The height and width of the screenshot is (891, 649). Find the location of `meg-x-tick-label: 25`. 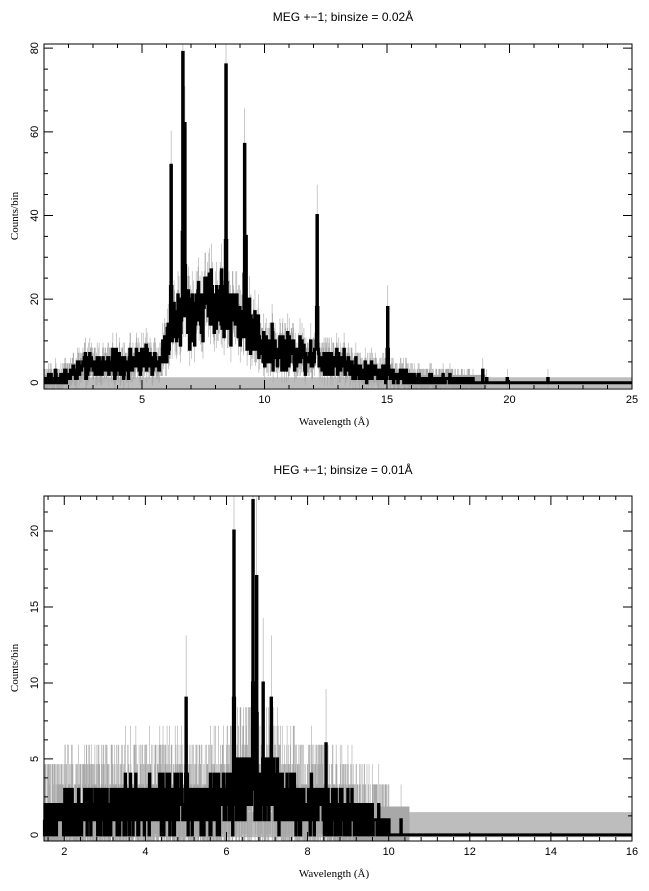

meg-x-tick-label: 25 is located at coordinates (632, 400).